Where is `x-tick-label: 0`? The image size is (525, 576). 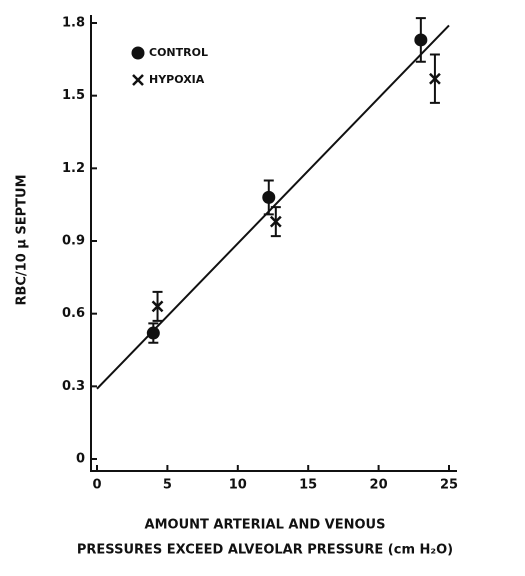
x-tick-label: 0 is located at coordinates (96, 485).